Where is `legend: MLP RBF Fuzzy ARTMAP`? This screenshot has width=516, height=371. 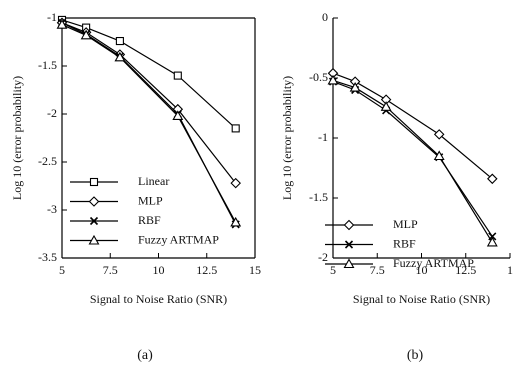 legend: MLP RBF Fuzzy ARTMAP is located at coordinates (399, 243).